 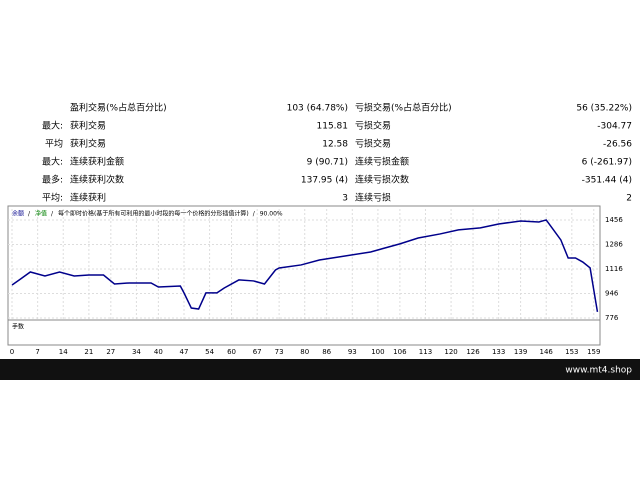 What do you see at coordinates (520, 352) in the screenshot?
I see `x-tick-label: 139` at bounding box center [520, 352].